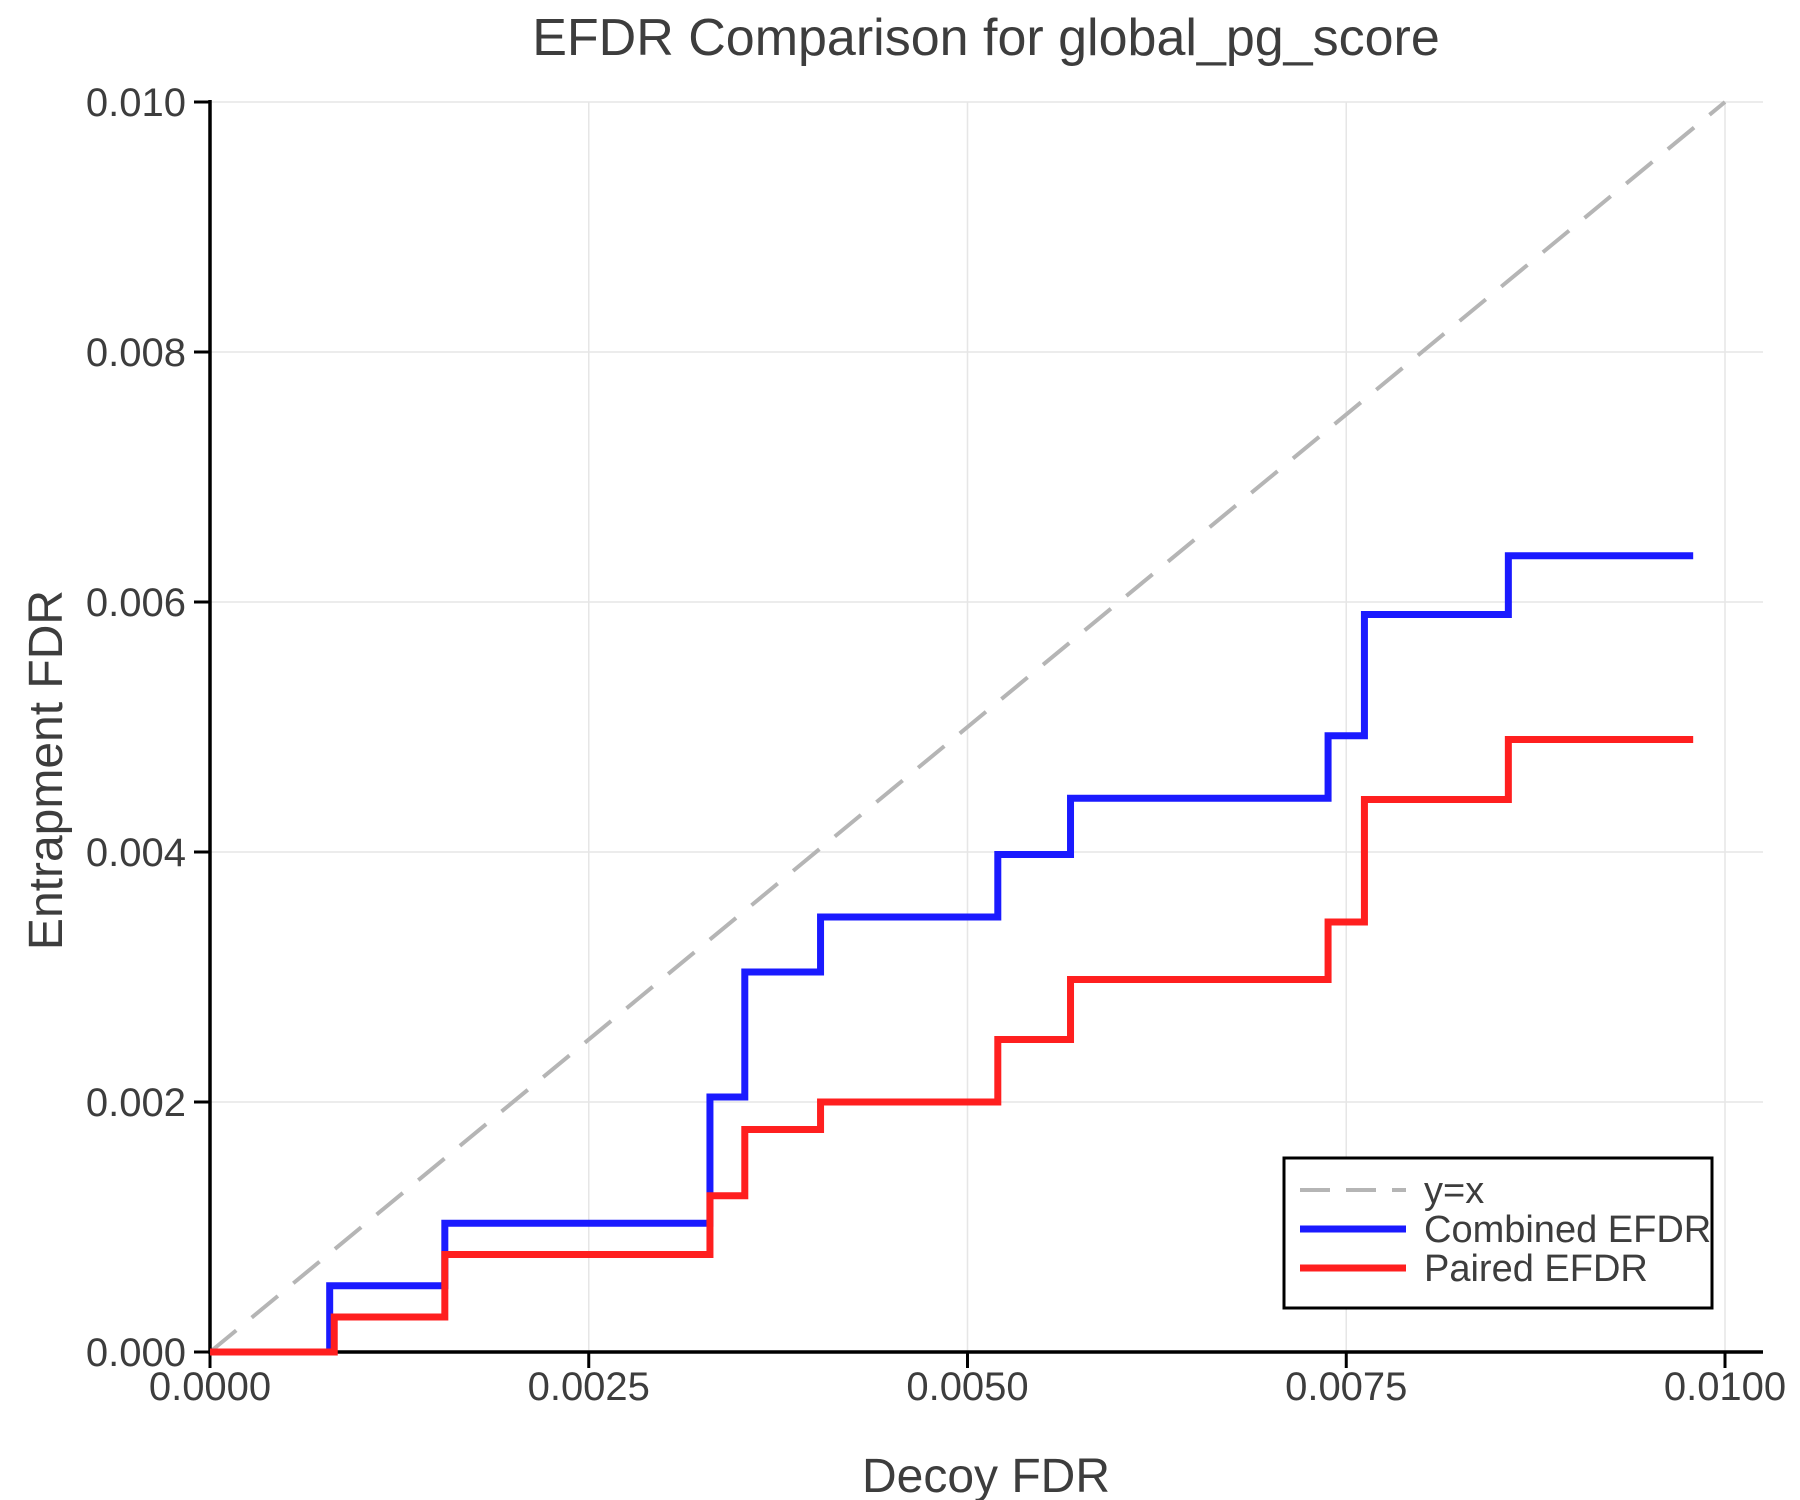  Describe the element at coordinates (136, 353) in the screenshot. I see `y-tick-label: 0.008` at that location.